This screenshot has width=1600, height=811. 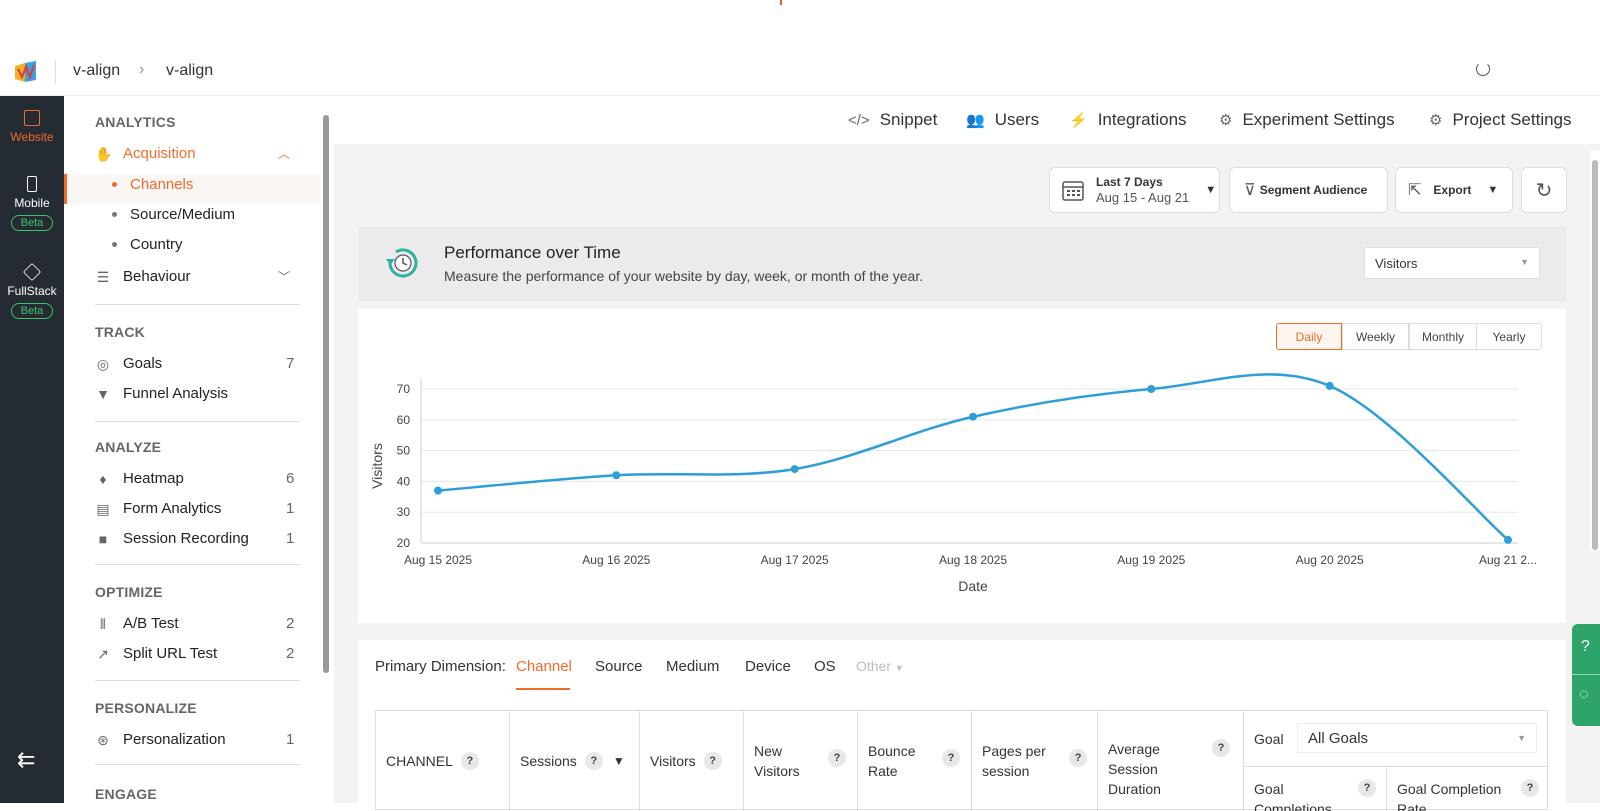 What do you see at coordinates (152, 184) in the screenshot?
I see `sidebar-item-channels: Channels` at bounding box center [152, 184].